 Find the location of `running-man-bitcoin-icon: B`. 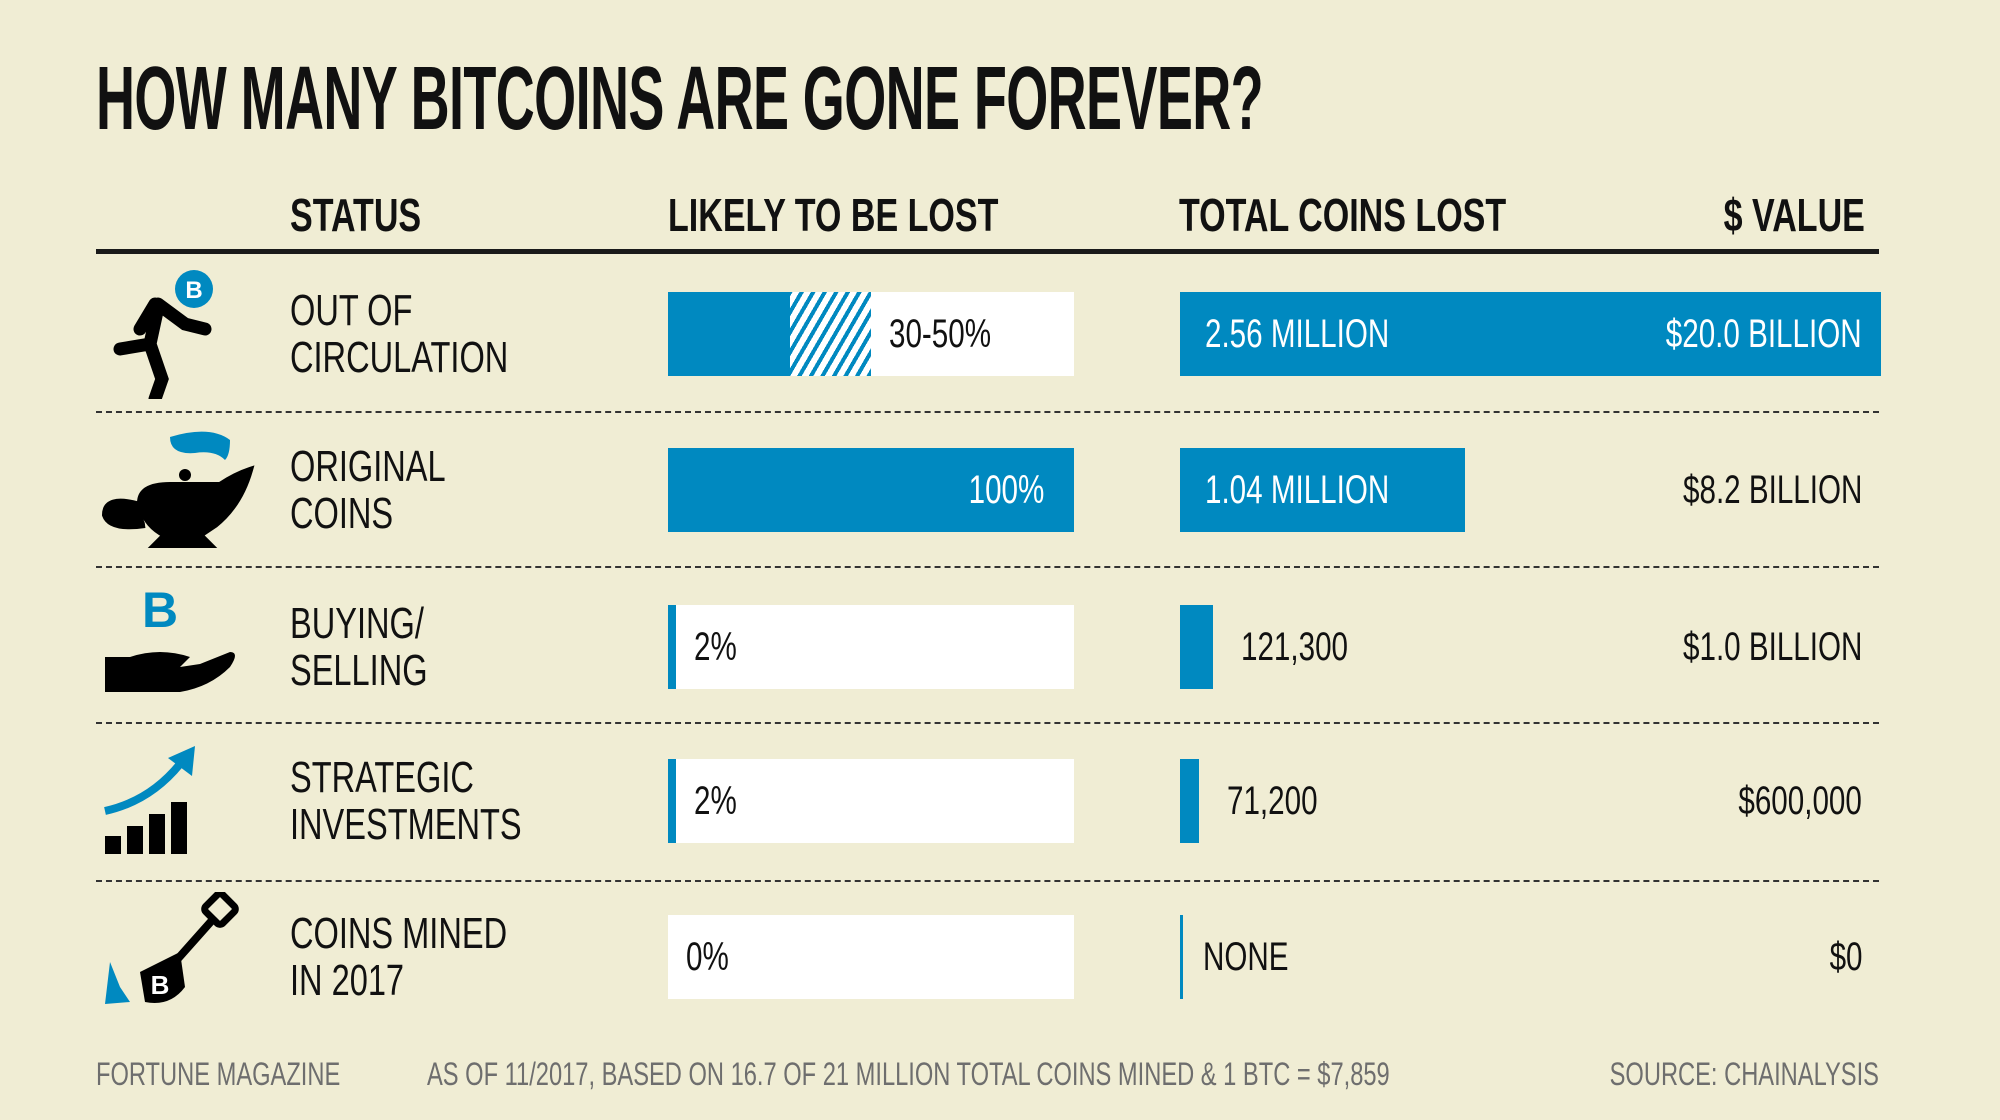

running-man-bitcoin-icon: B is located at coordinates (163, 334).